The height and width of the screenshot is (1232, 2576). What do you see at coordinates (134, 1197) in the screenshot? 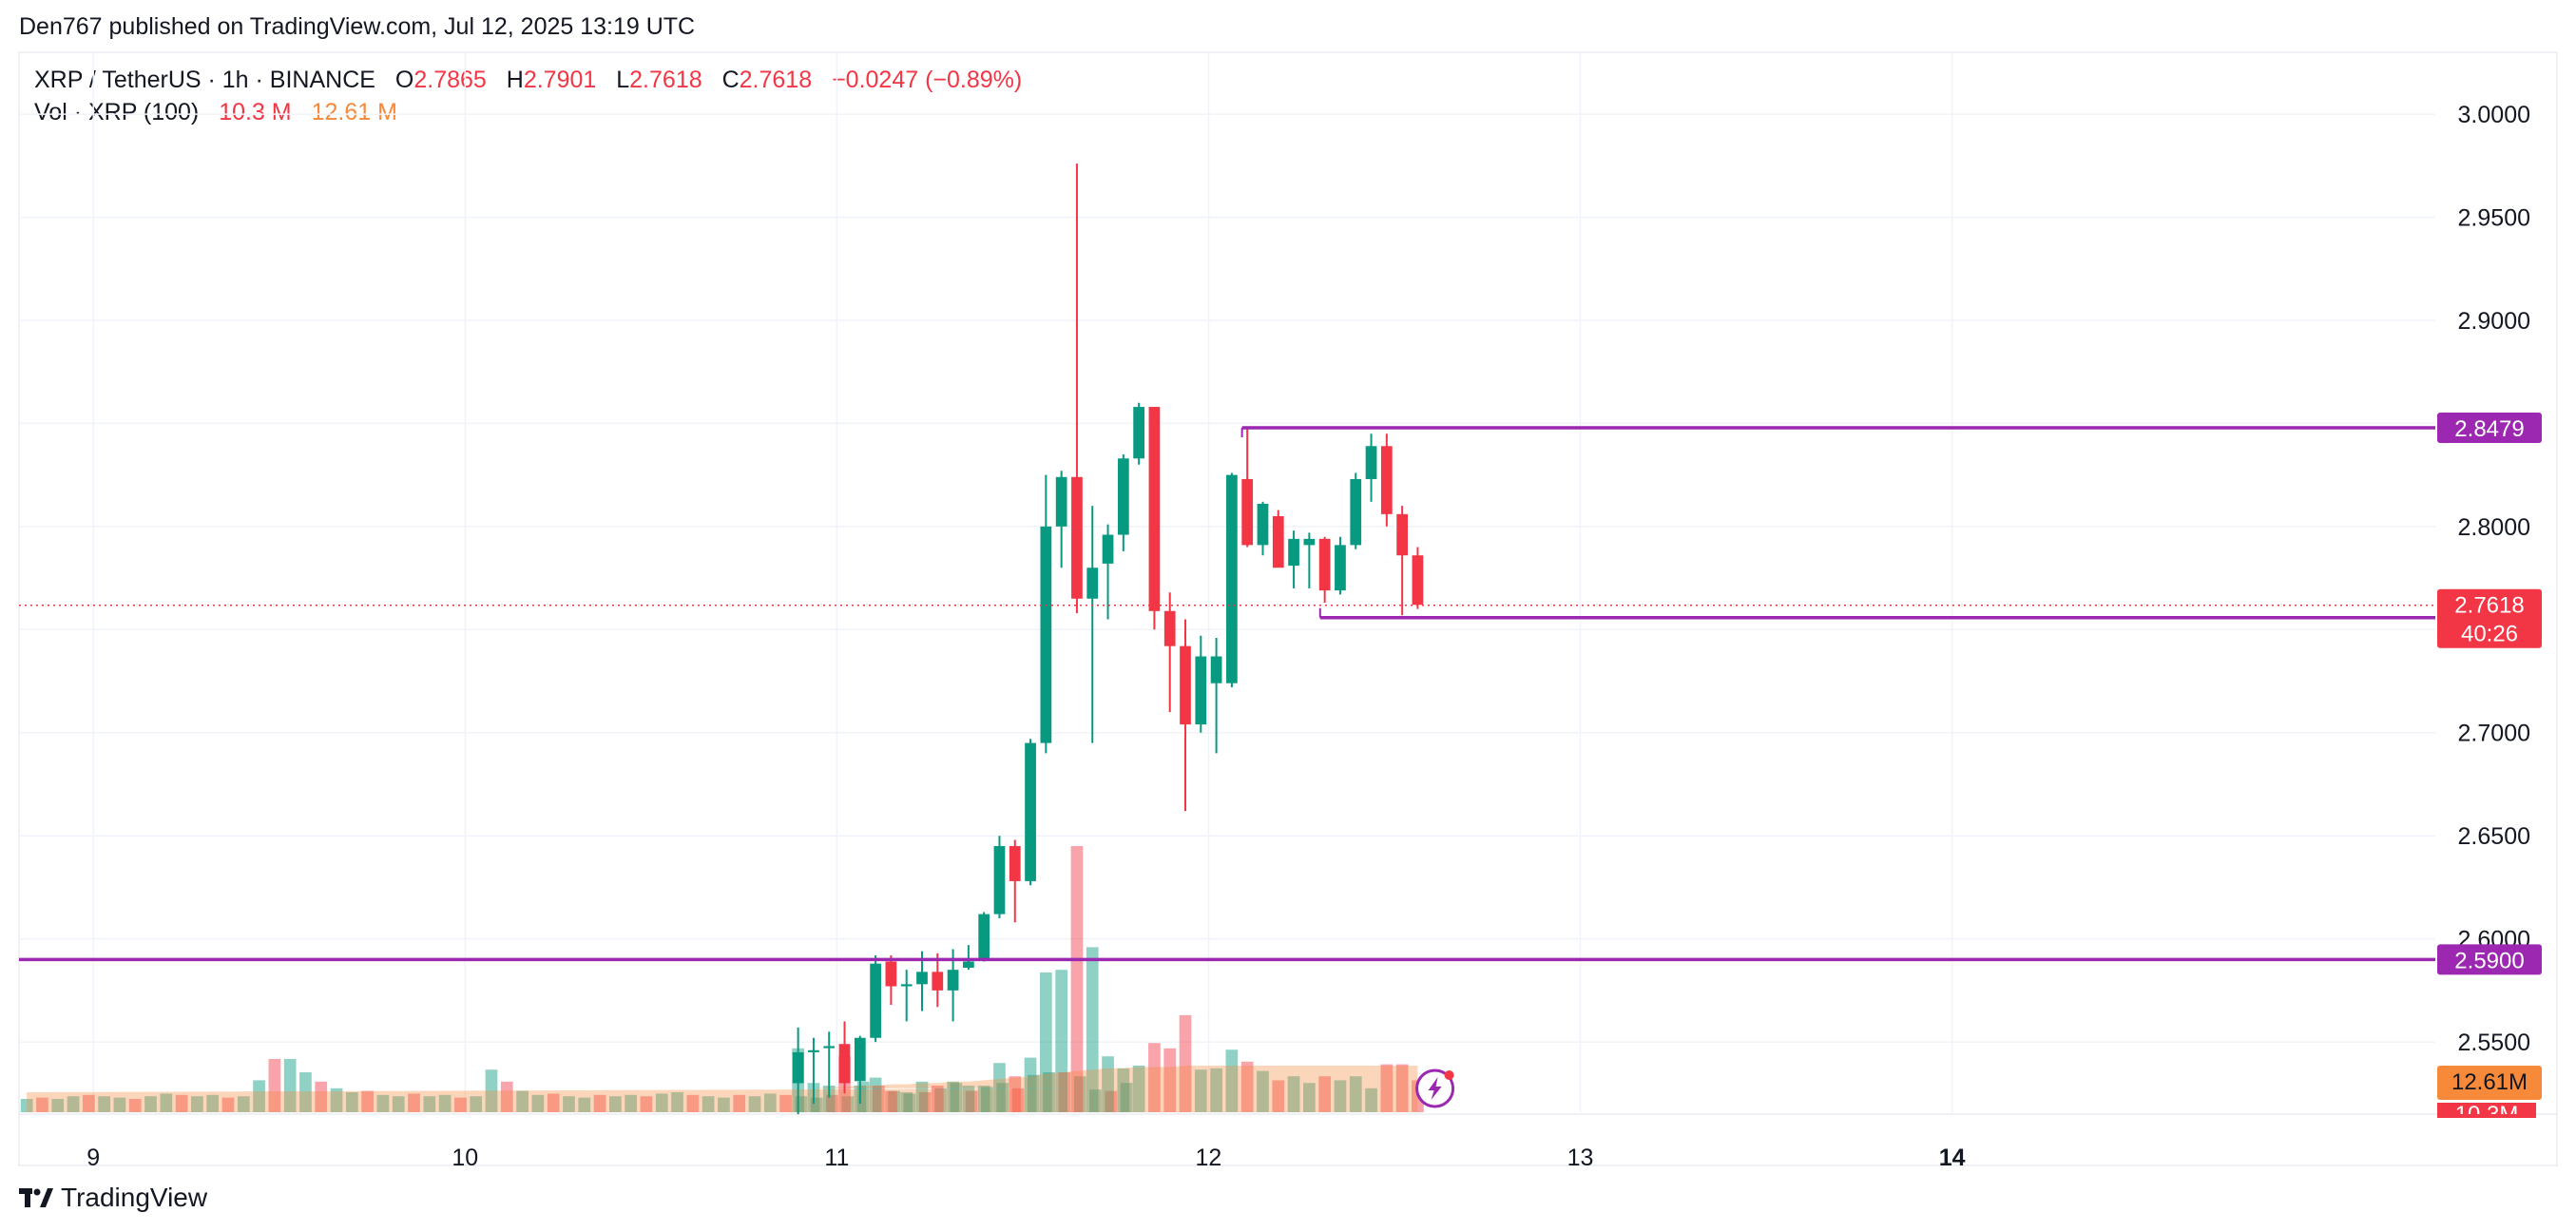
I see `brand-name: TradingView` at bounding box center [134, 1197].